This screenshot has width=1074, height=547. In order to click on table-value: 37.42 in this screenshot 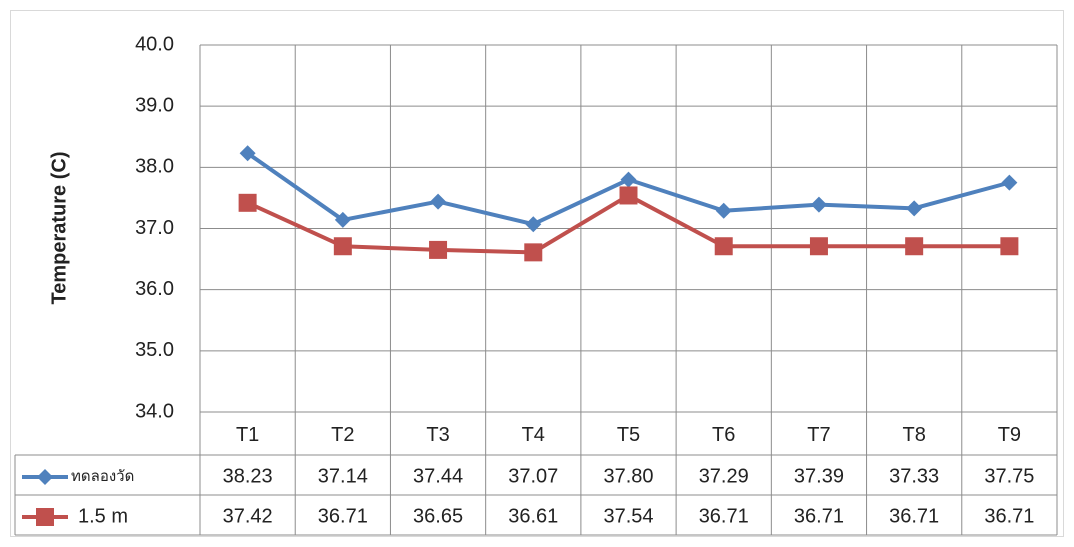, I will do `click(248, 516)`.